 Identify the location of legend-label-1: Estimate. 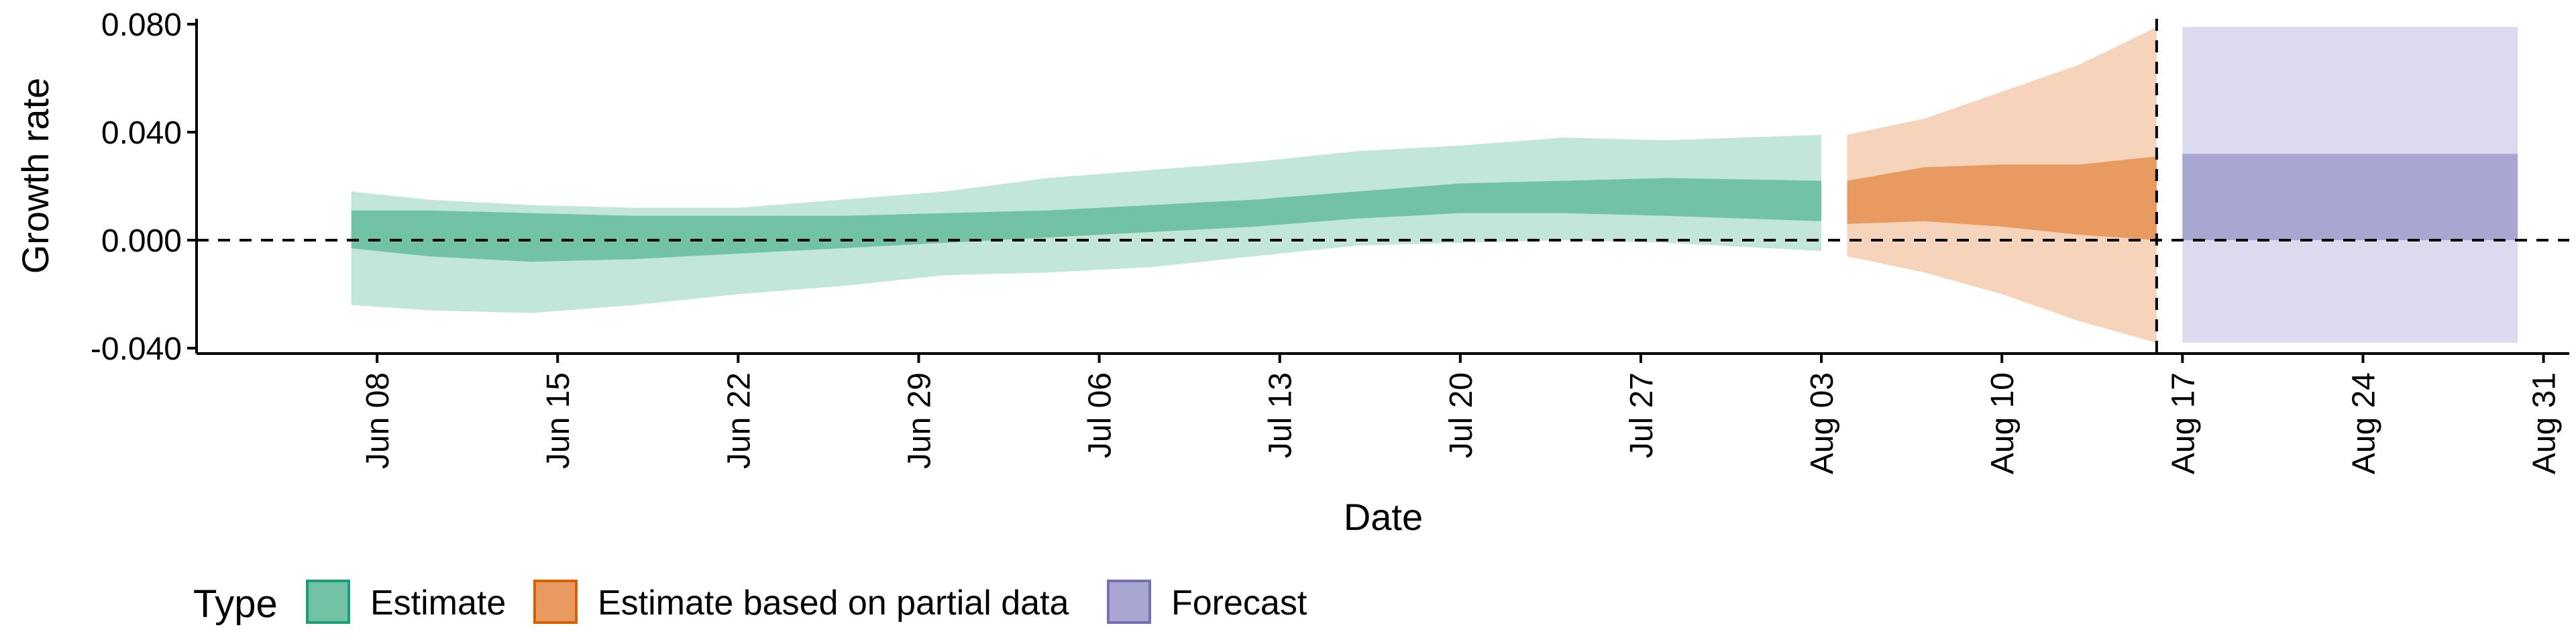
(438, 603).